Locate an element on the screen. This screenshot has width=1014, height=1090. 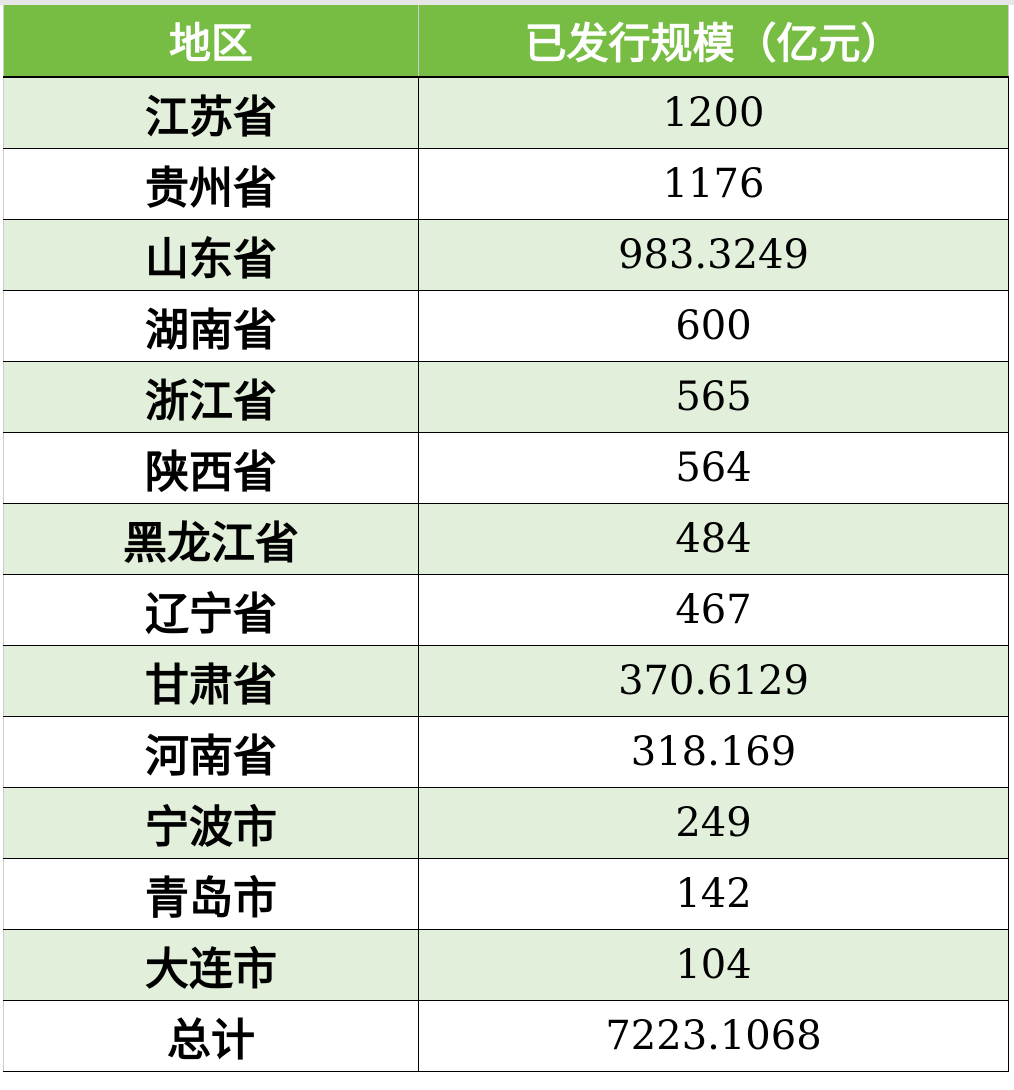
region-cell: 山东省 is located at coordinates (211, 255).